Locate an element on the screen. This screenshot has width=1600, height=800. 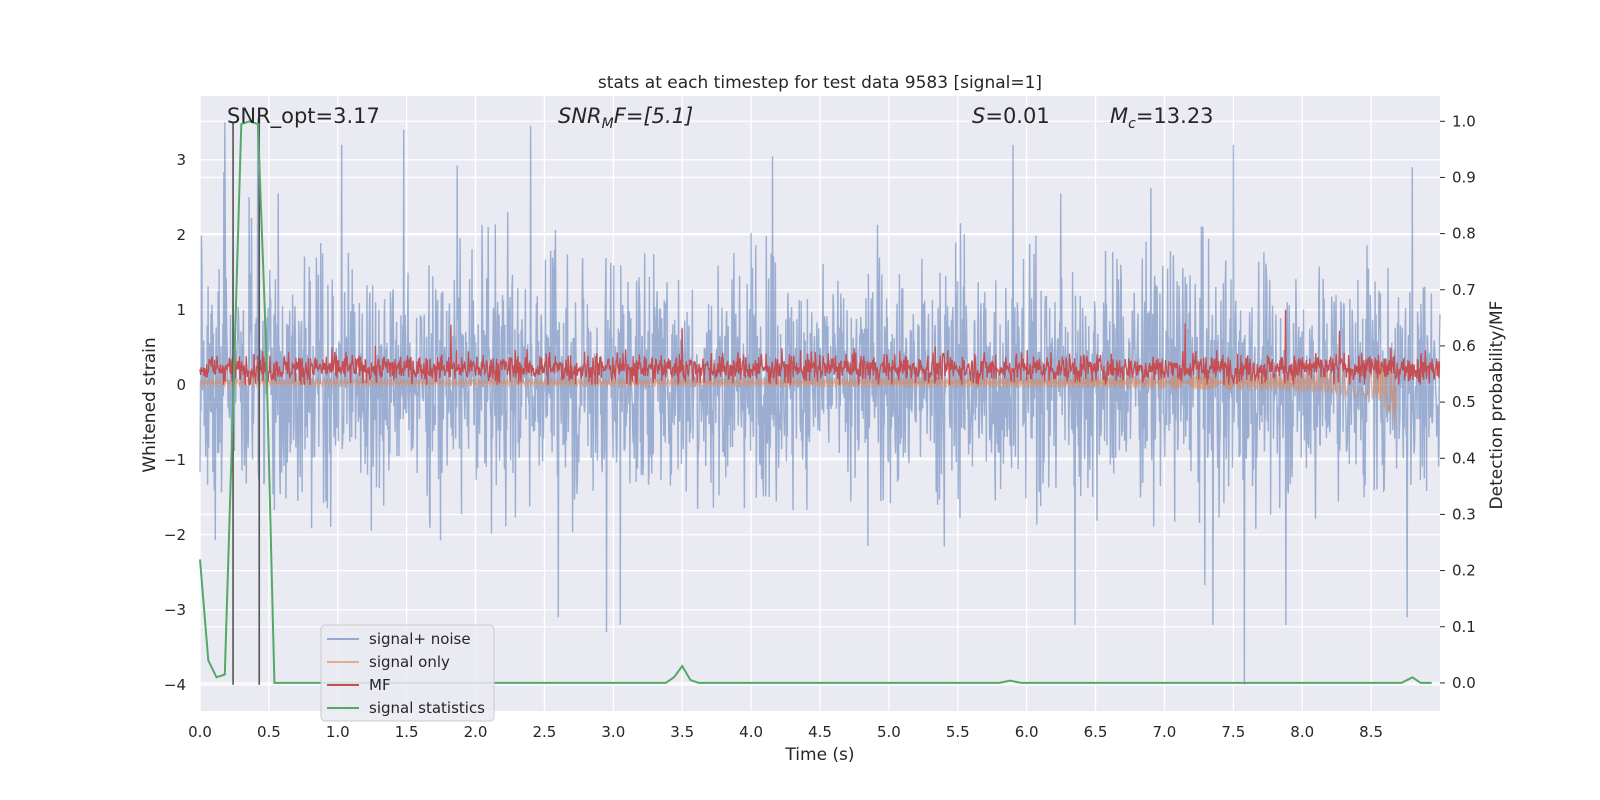
x-tick-label: 1.0 is located at coordinates (338, 732).